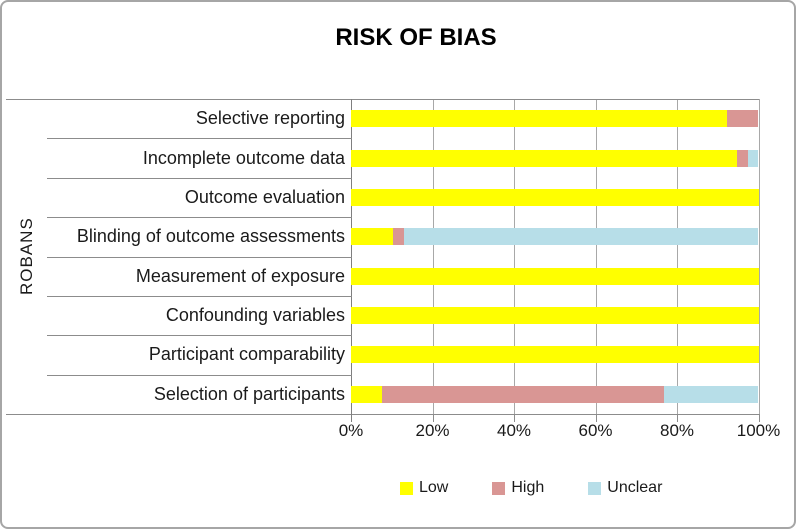 Image resolution: width=796 pixels, height=529 pixels. Describe the element at coordinates (255, 315) in the screenshot. I see `category-label: Confounding variables` at that location.